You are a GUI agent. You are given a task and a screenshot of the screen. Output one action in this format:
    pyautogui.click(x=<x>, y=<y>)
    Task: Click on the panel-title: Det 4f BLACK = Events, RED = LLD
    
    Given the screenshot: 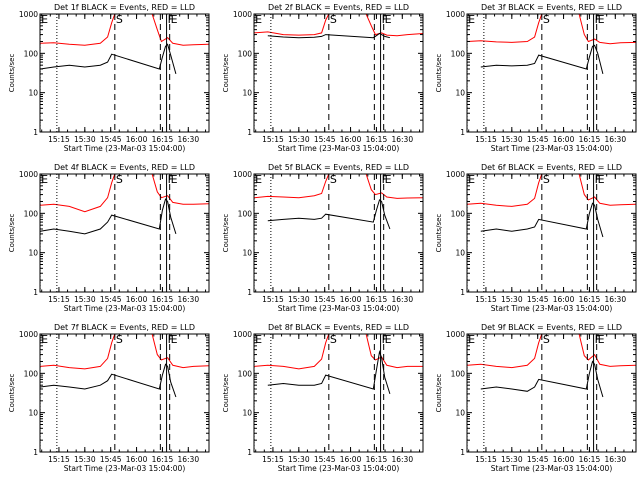 What is the action you would take?
    pyautogui.click(x=124, y=167)
    